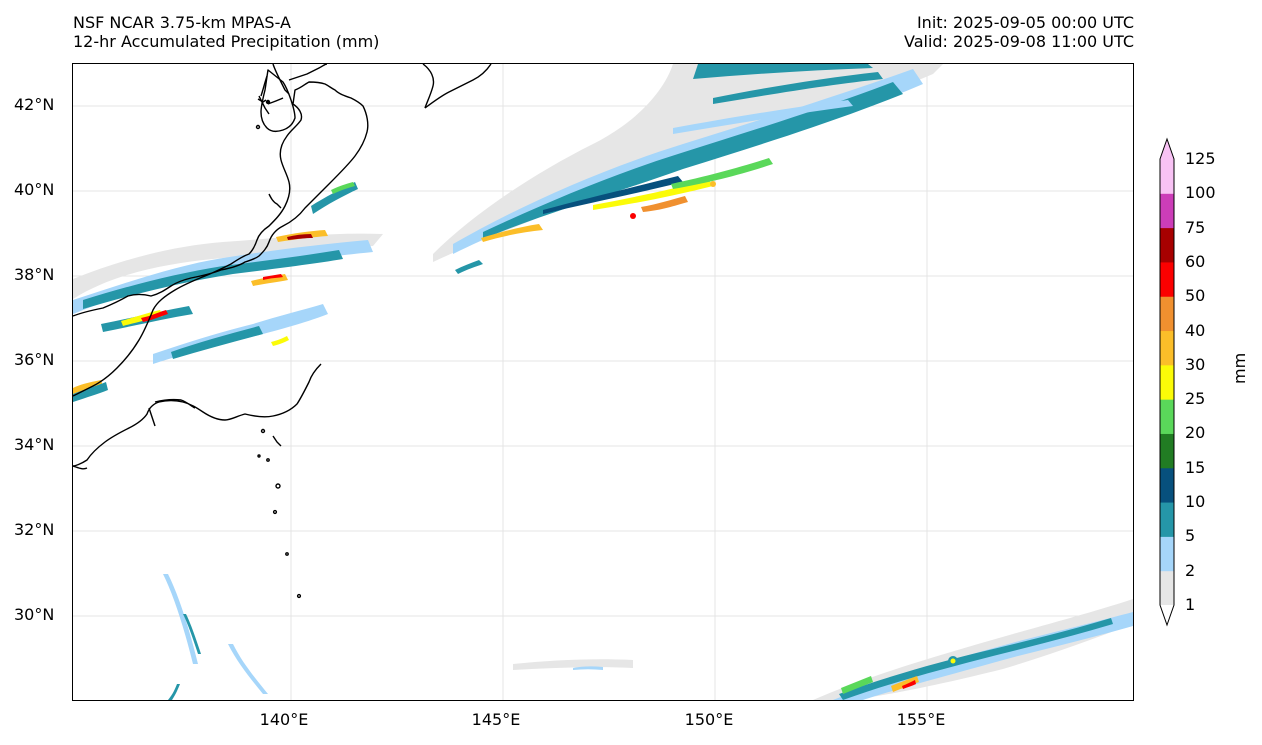 Image resolution: width=1262 pixels, height=745 pixels. What do you see at coordinates (1018, 41) in the screenshot?
I see `valid-time: Valid: 2025-09-08 11:00 UTC` at bounding box center [1018, 41].